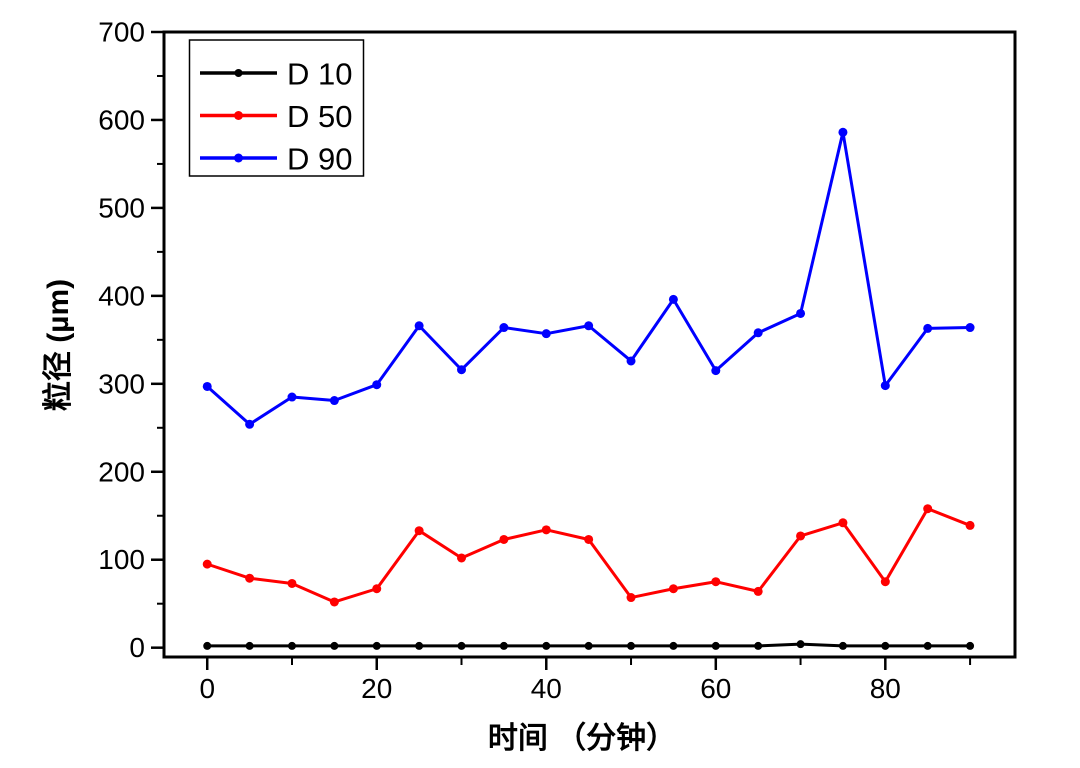 This screenshot has height=768, width=1080. What do you see at coordinates (376, 688) in the screenshot?
I see `x-tick-label: 20` at bounding box center [376, 688].